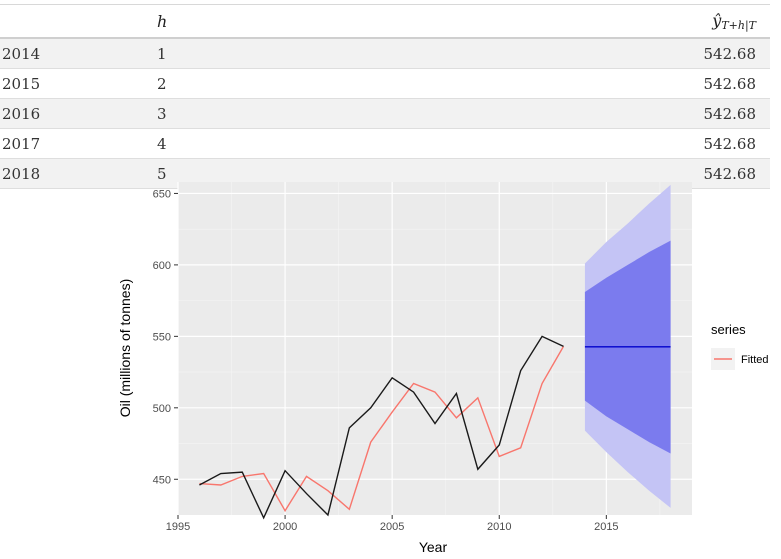 The image size is (781, 559). What do you see at coordinates (210, 143) in the screenshot?
I see `h-cell: 4` at bounding box center [210, 143].